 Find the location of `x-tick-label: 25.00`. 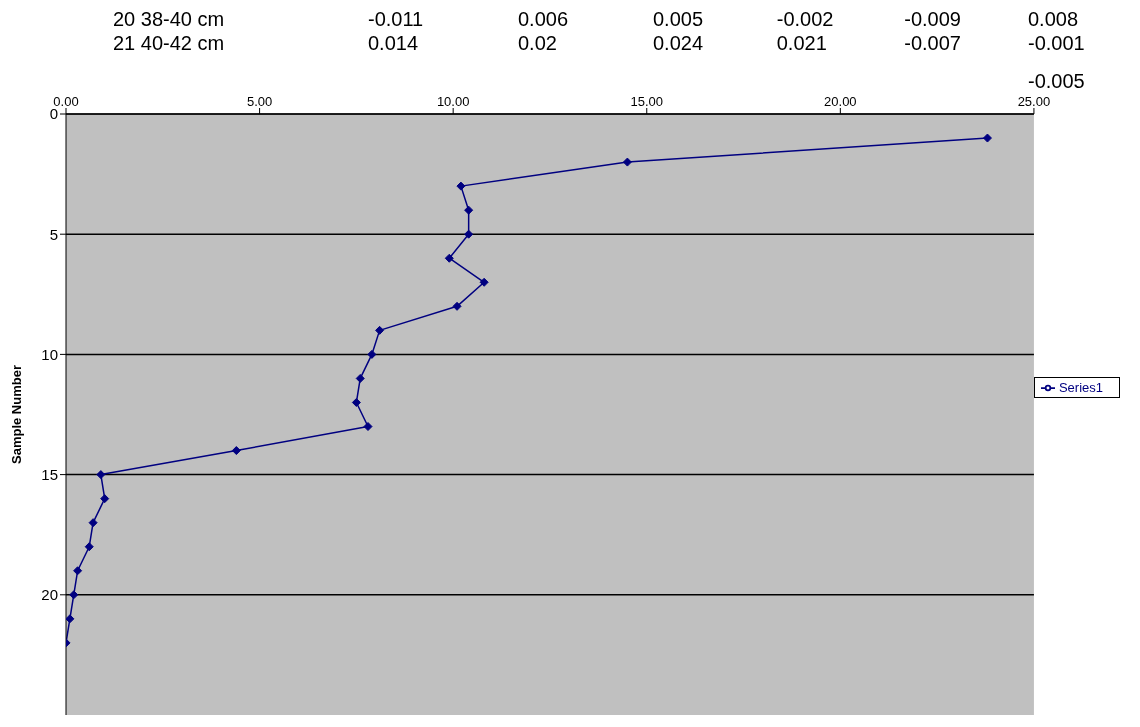

x-tick-label: 25.00 is located at coordinates (1034, 101).